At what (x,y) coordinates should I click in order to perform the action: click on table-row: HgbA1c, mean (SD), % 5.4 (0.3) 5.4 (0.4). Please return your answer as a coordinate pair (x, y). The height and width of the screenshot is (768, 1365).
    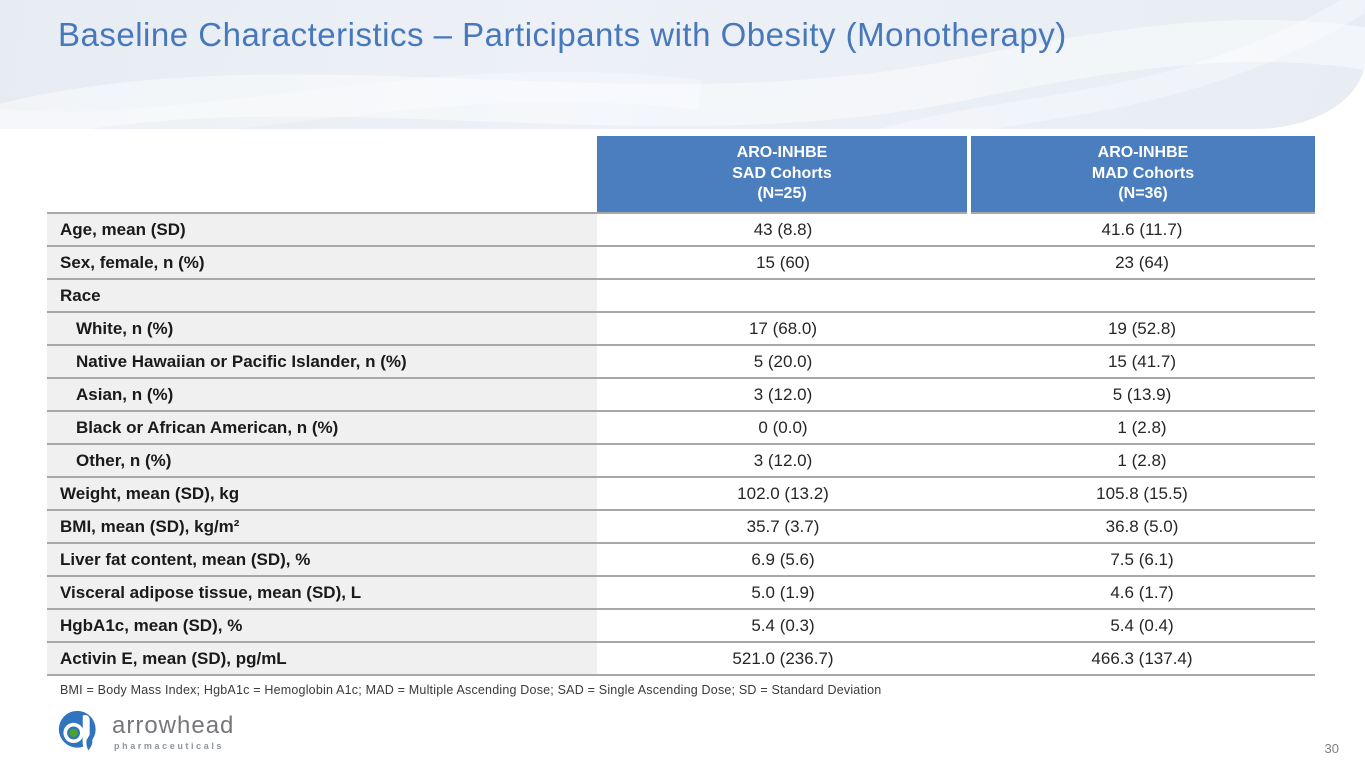
    Looking at the image, I should click on (681, 625).